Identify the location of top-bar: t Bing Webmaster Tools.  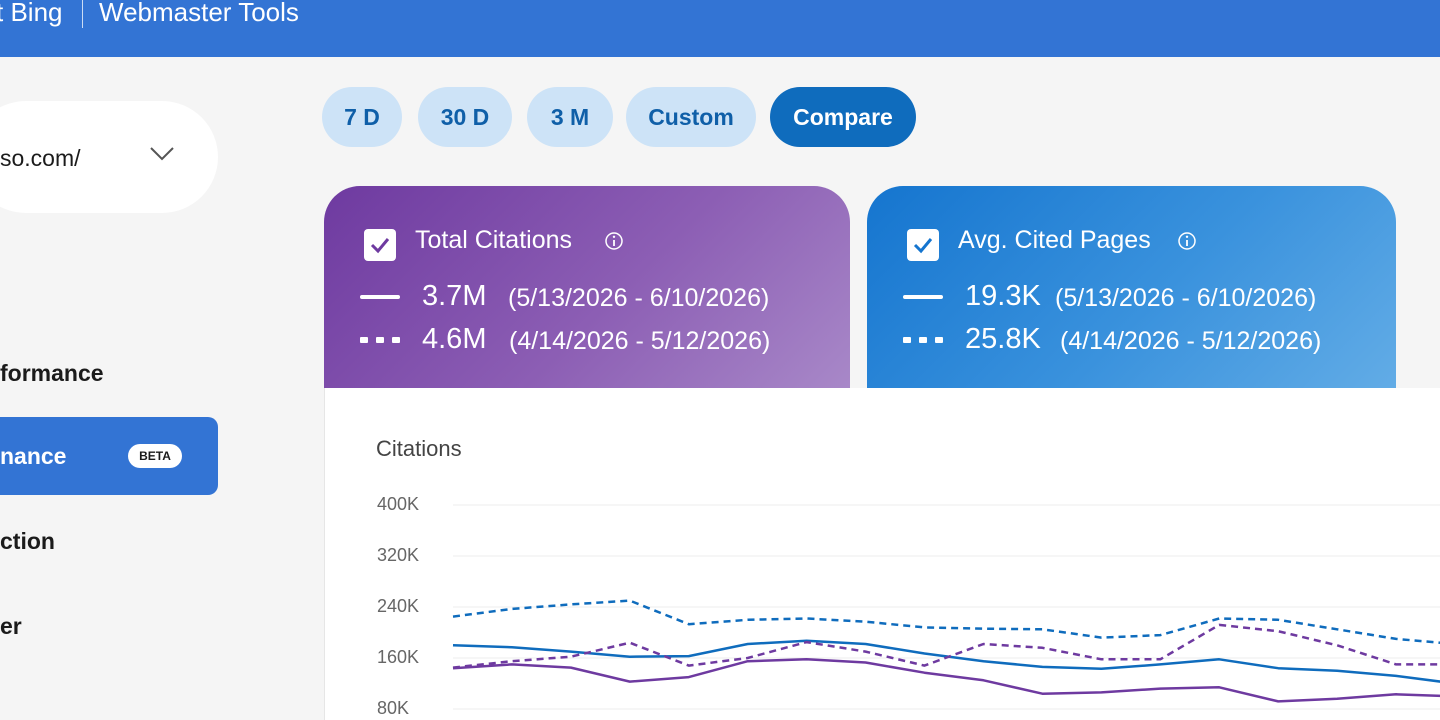
(720, 28).